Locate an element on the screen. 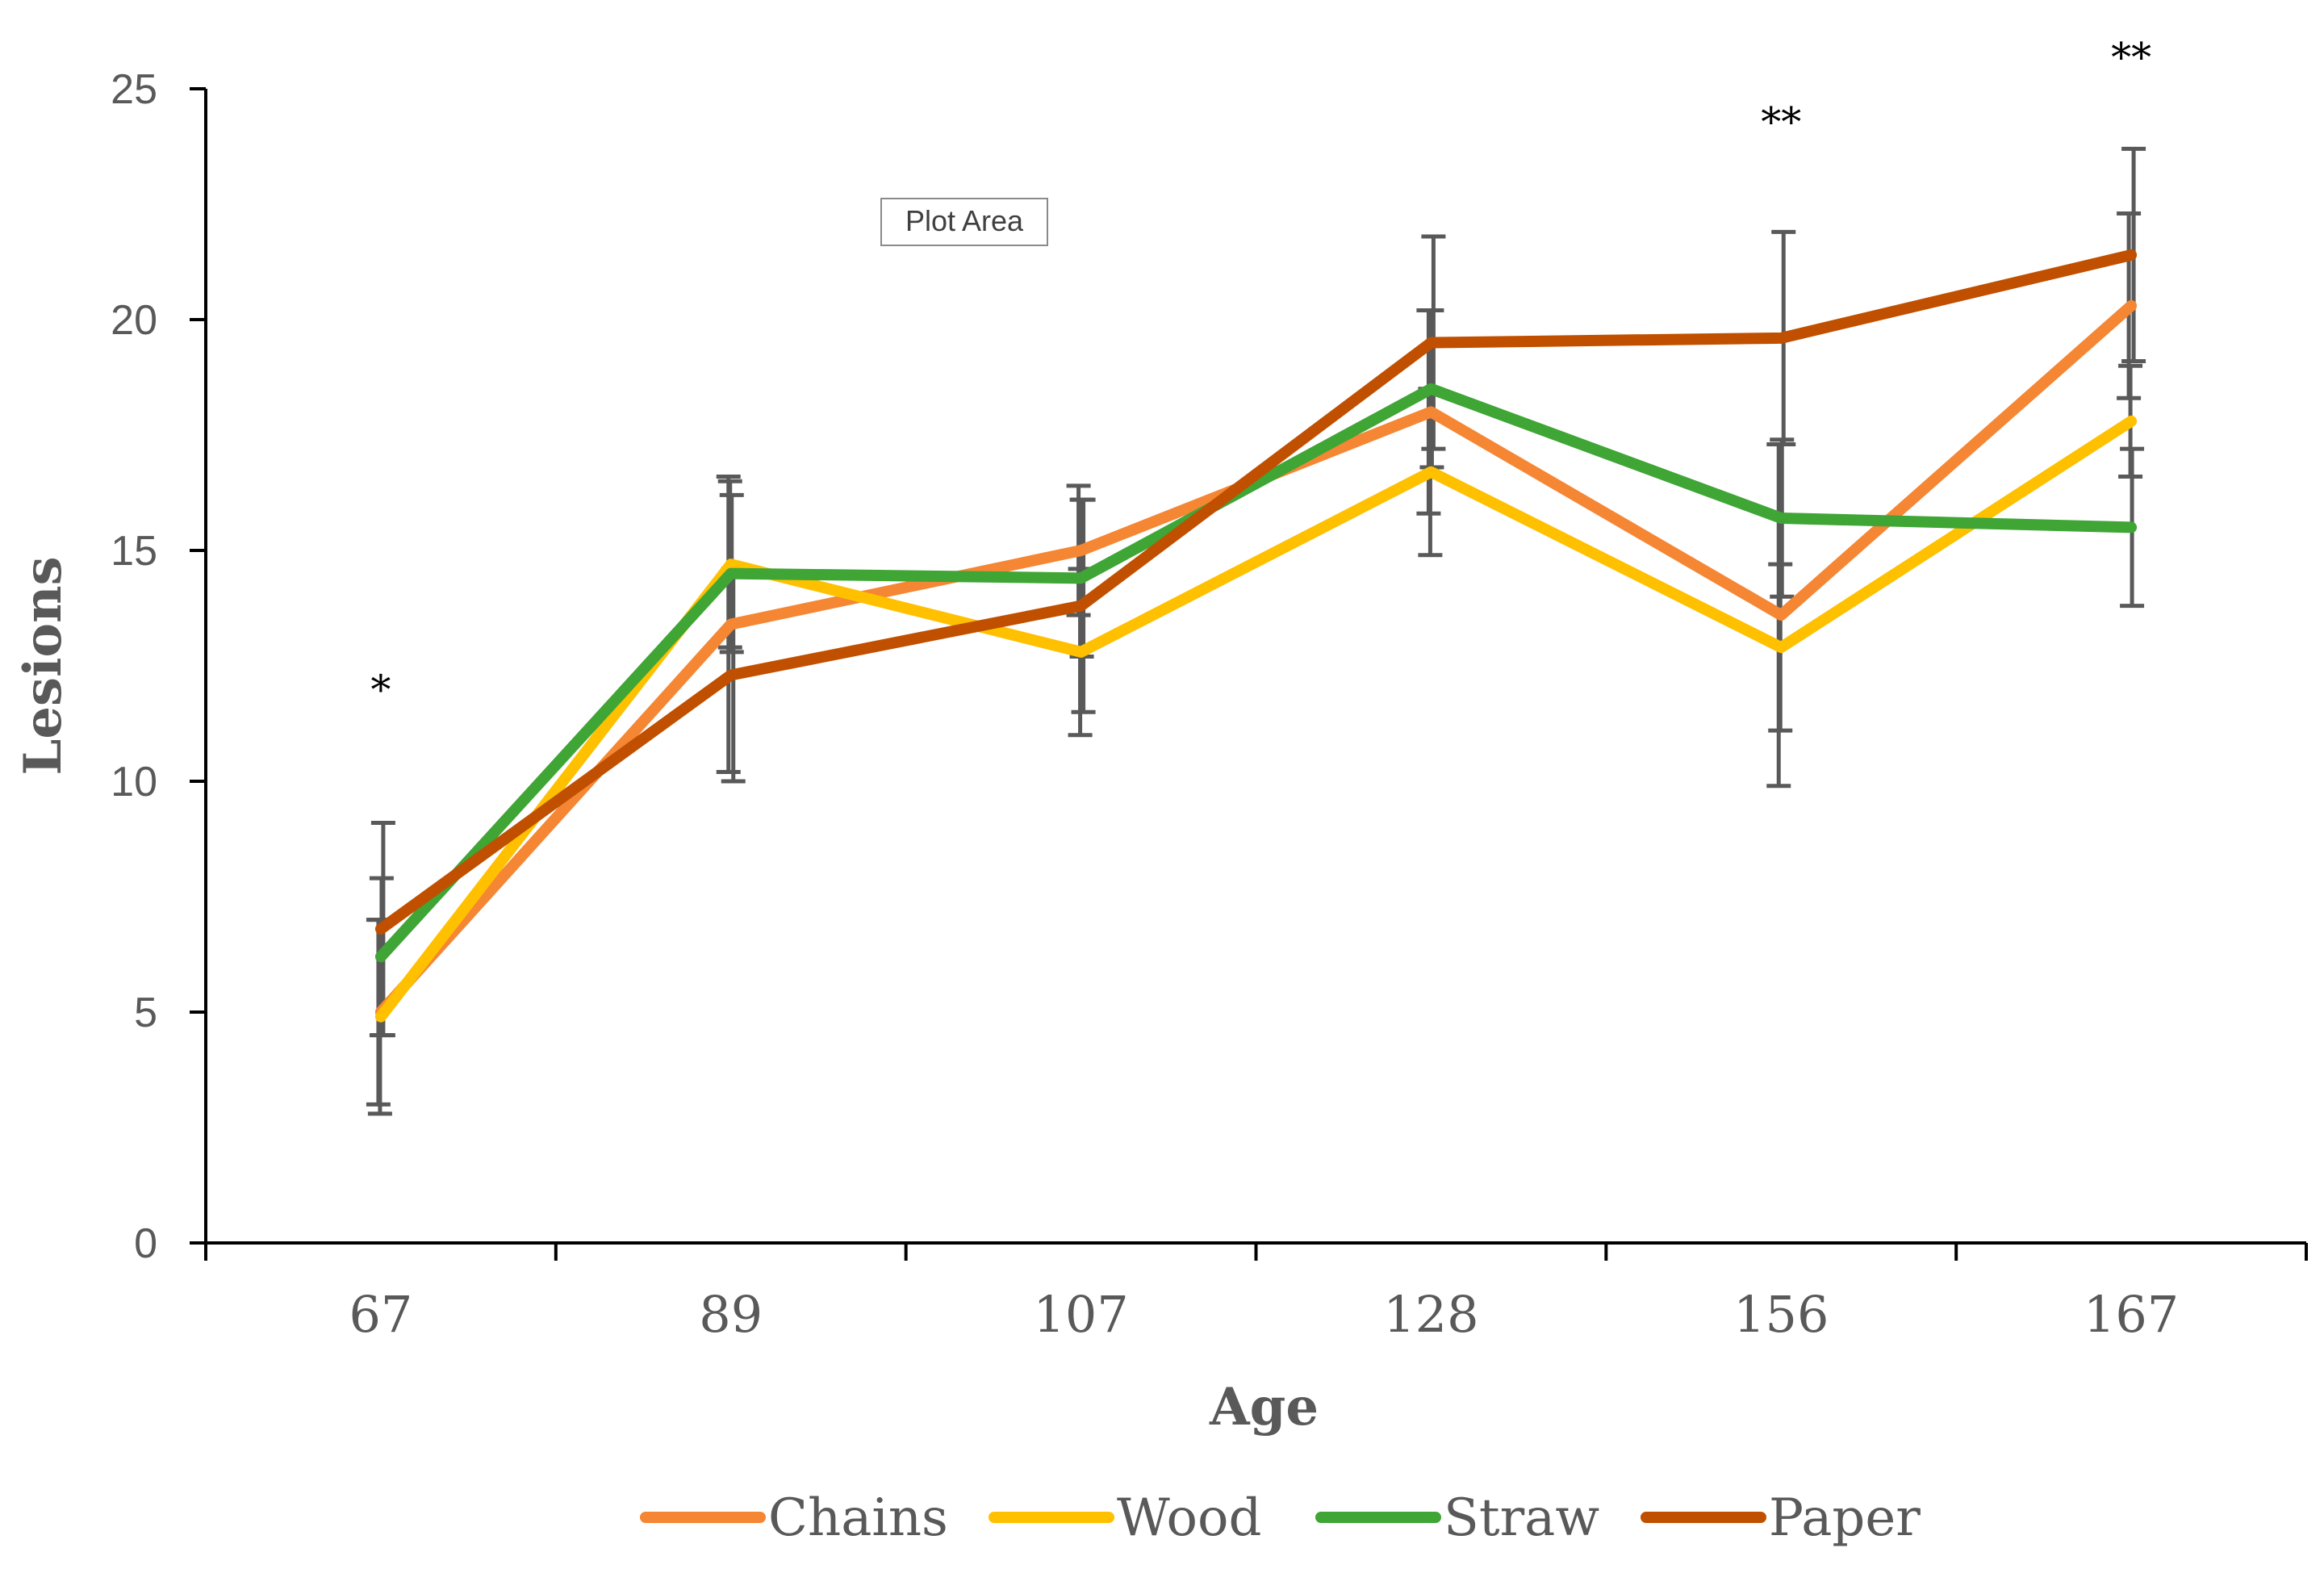 This screenshot has height=1569, width=2324. y-tick-label: 15 is located at coordinates (134, 552).